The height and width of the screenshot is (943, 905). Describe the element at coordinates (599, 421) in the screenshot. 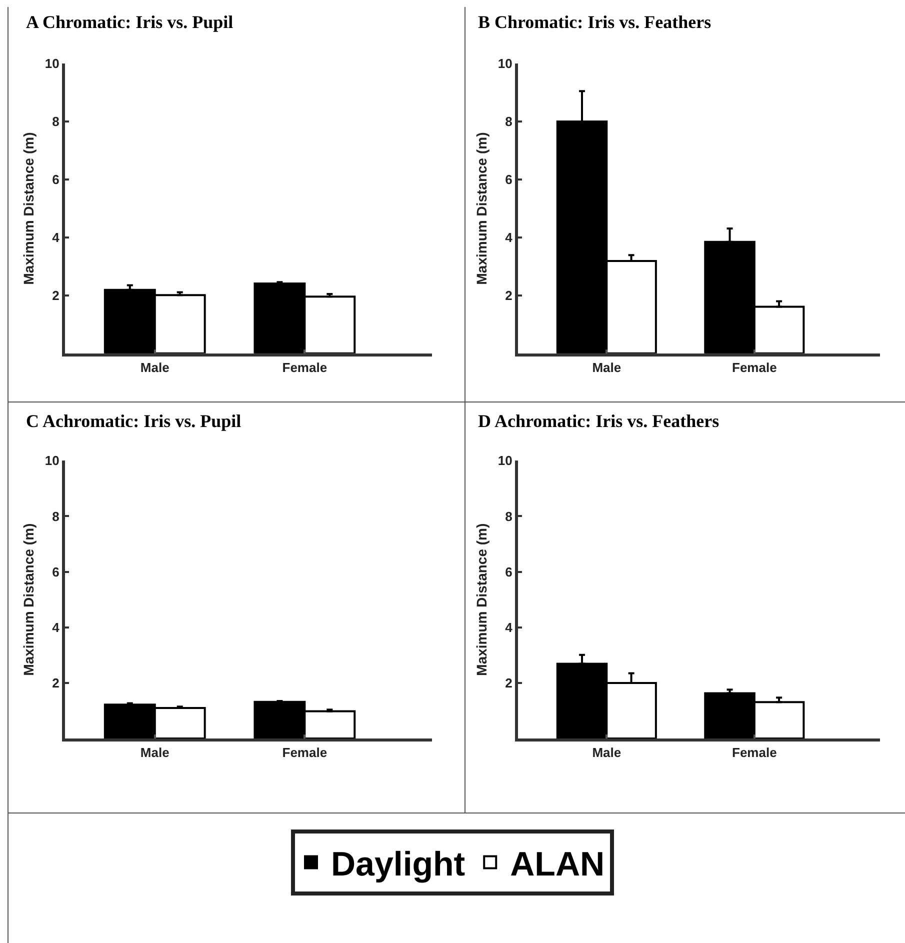

I see `chart-title: D Achromatic: Iris vs. Feathers` at that location.